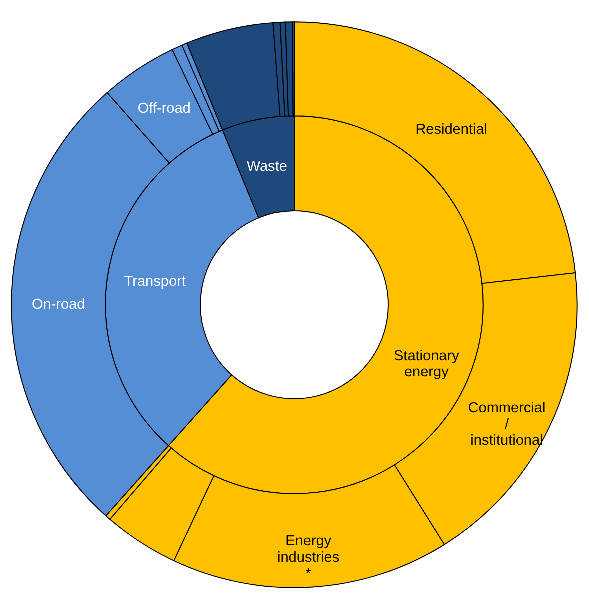 This screenshot has height=594, width=589. Describe the element at coordinates (452, 130) in the screenshot. I see `slice-label: Residential` at that location.